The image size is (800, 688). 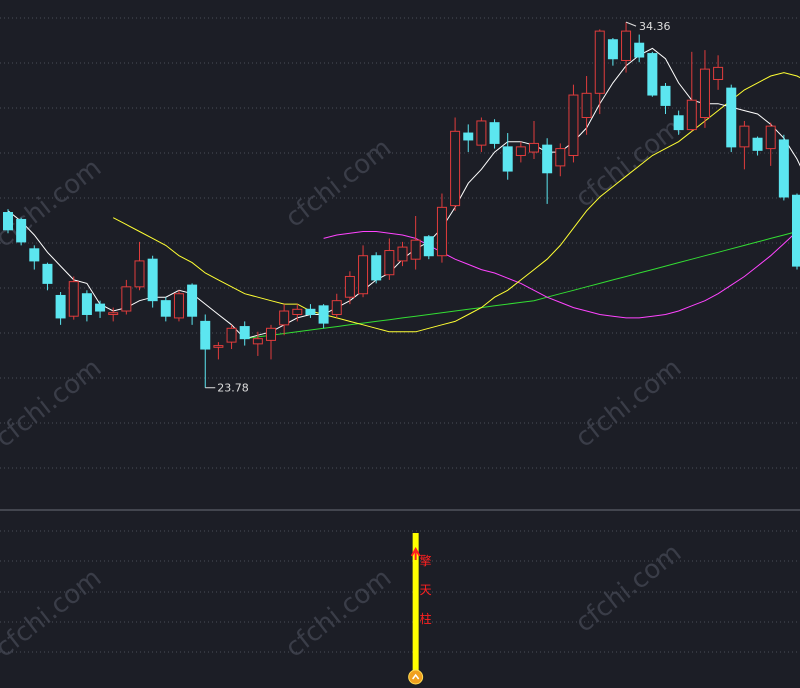 I want to click on low-price-label: 23.78, so click(x=233, y=388).